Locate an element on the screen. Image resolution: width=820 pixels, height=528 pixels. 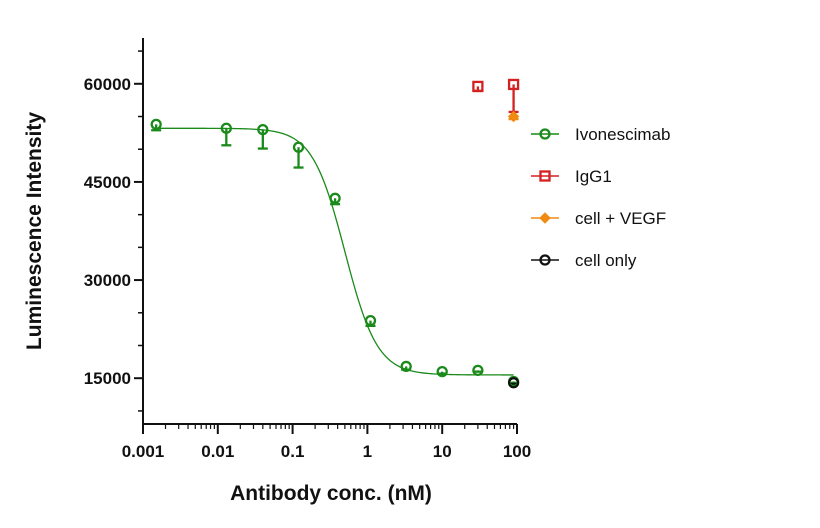
legend-label: Ivonescimab is located at coordinates (622, 134).